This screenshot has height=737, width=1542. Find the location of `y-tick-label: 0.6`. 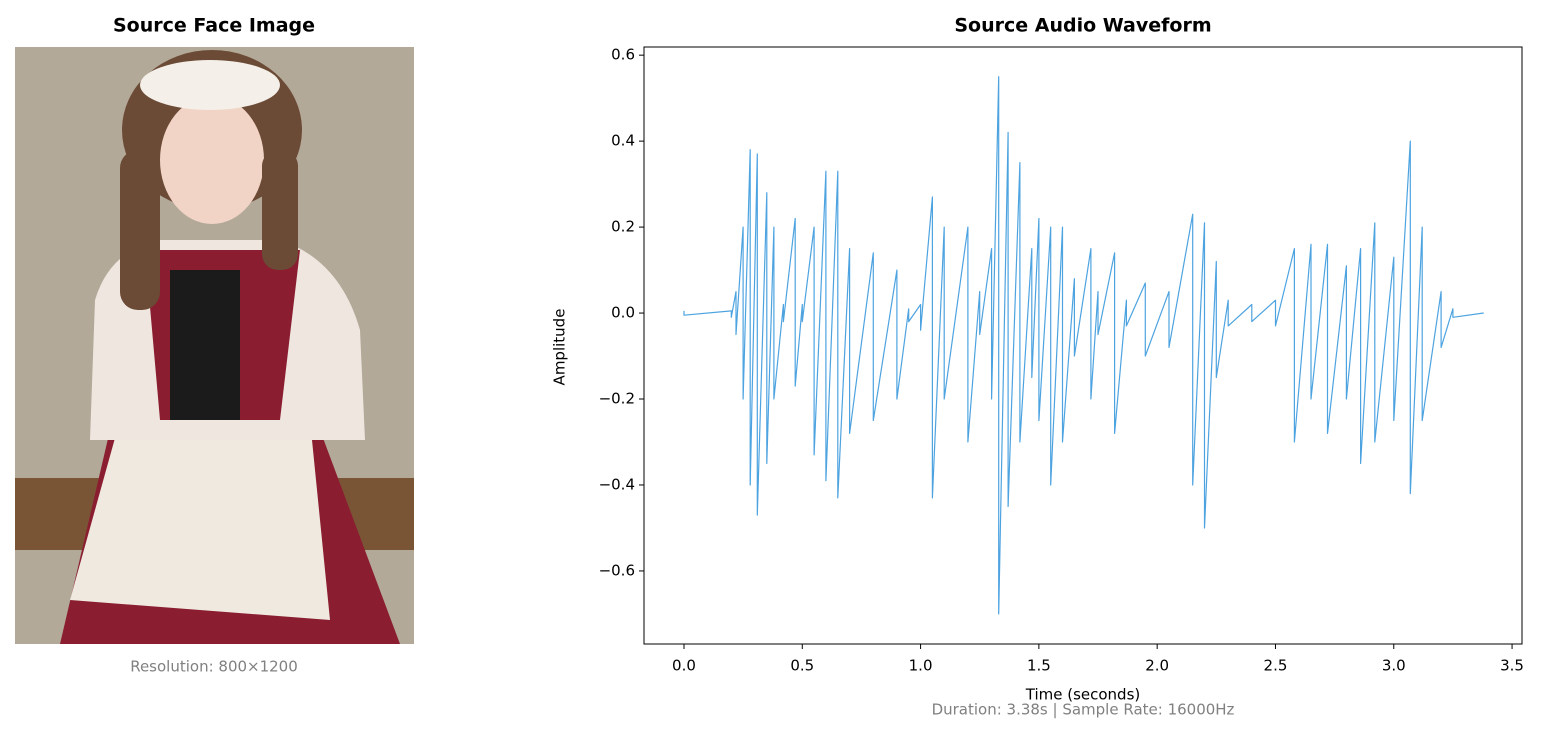

y-tick-label: 0.6 is located at coordinates (623, 55).